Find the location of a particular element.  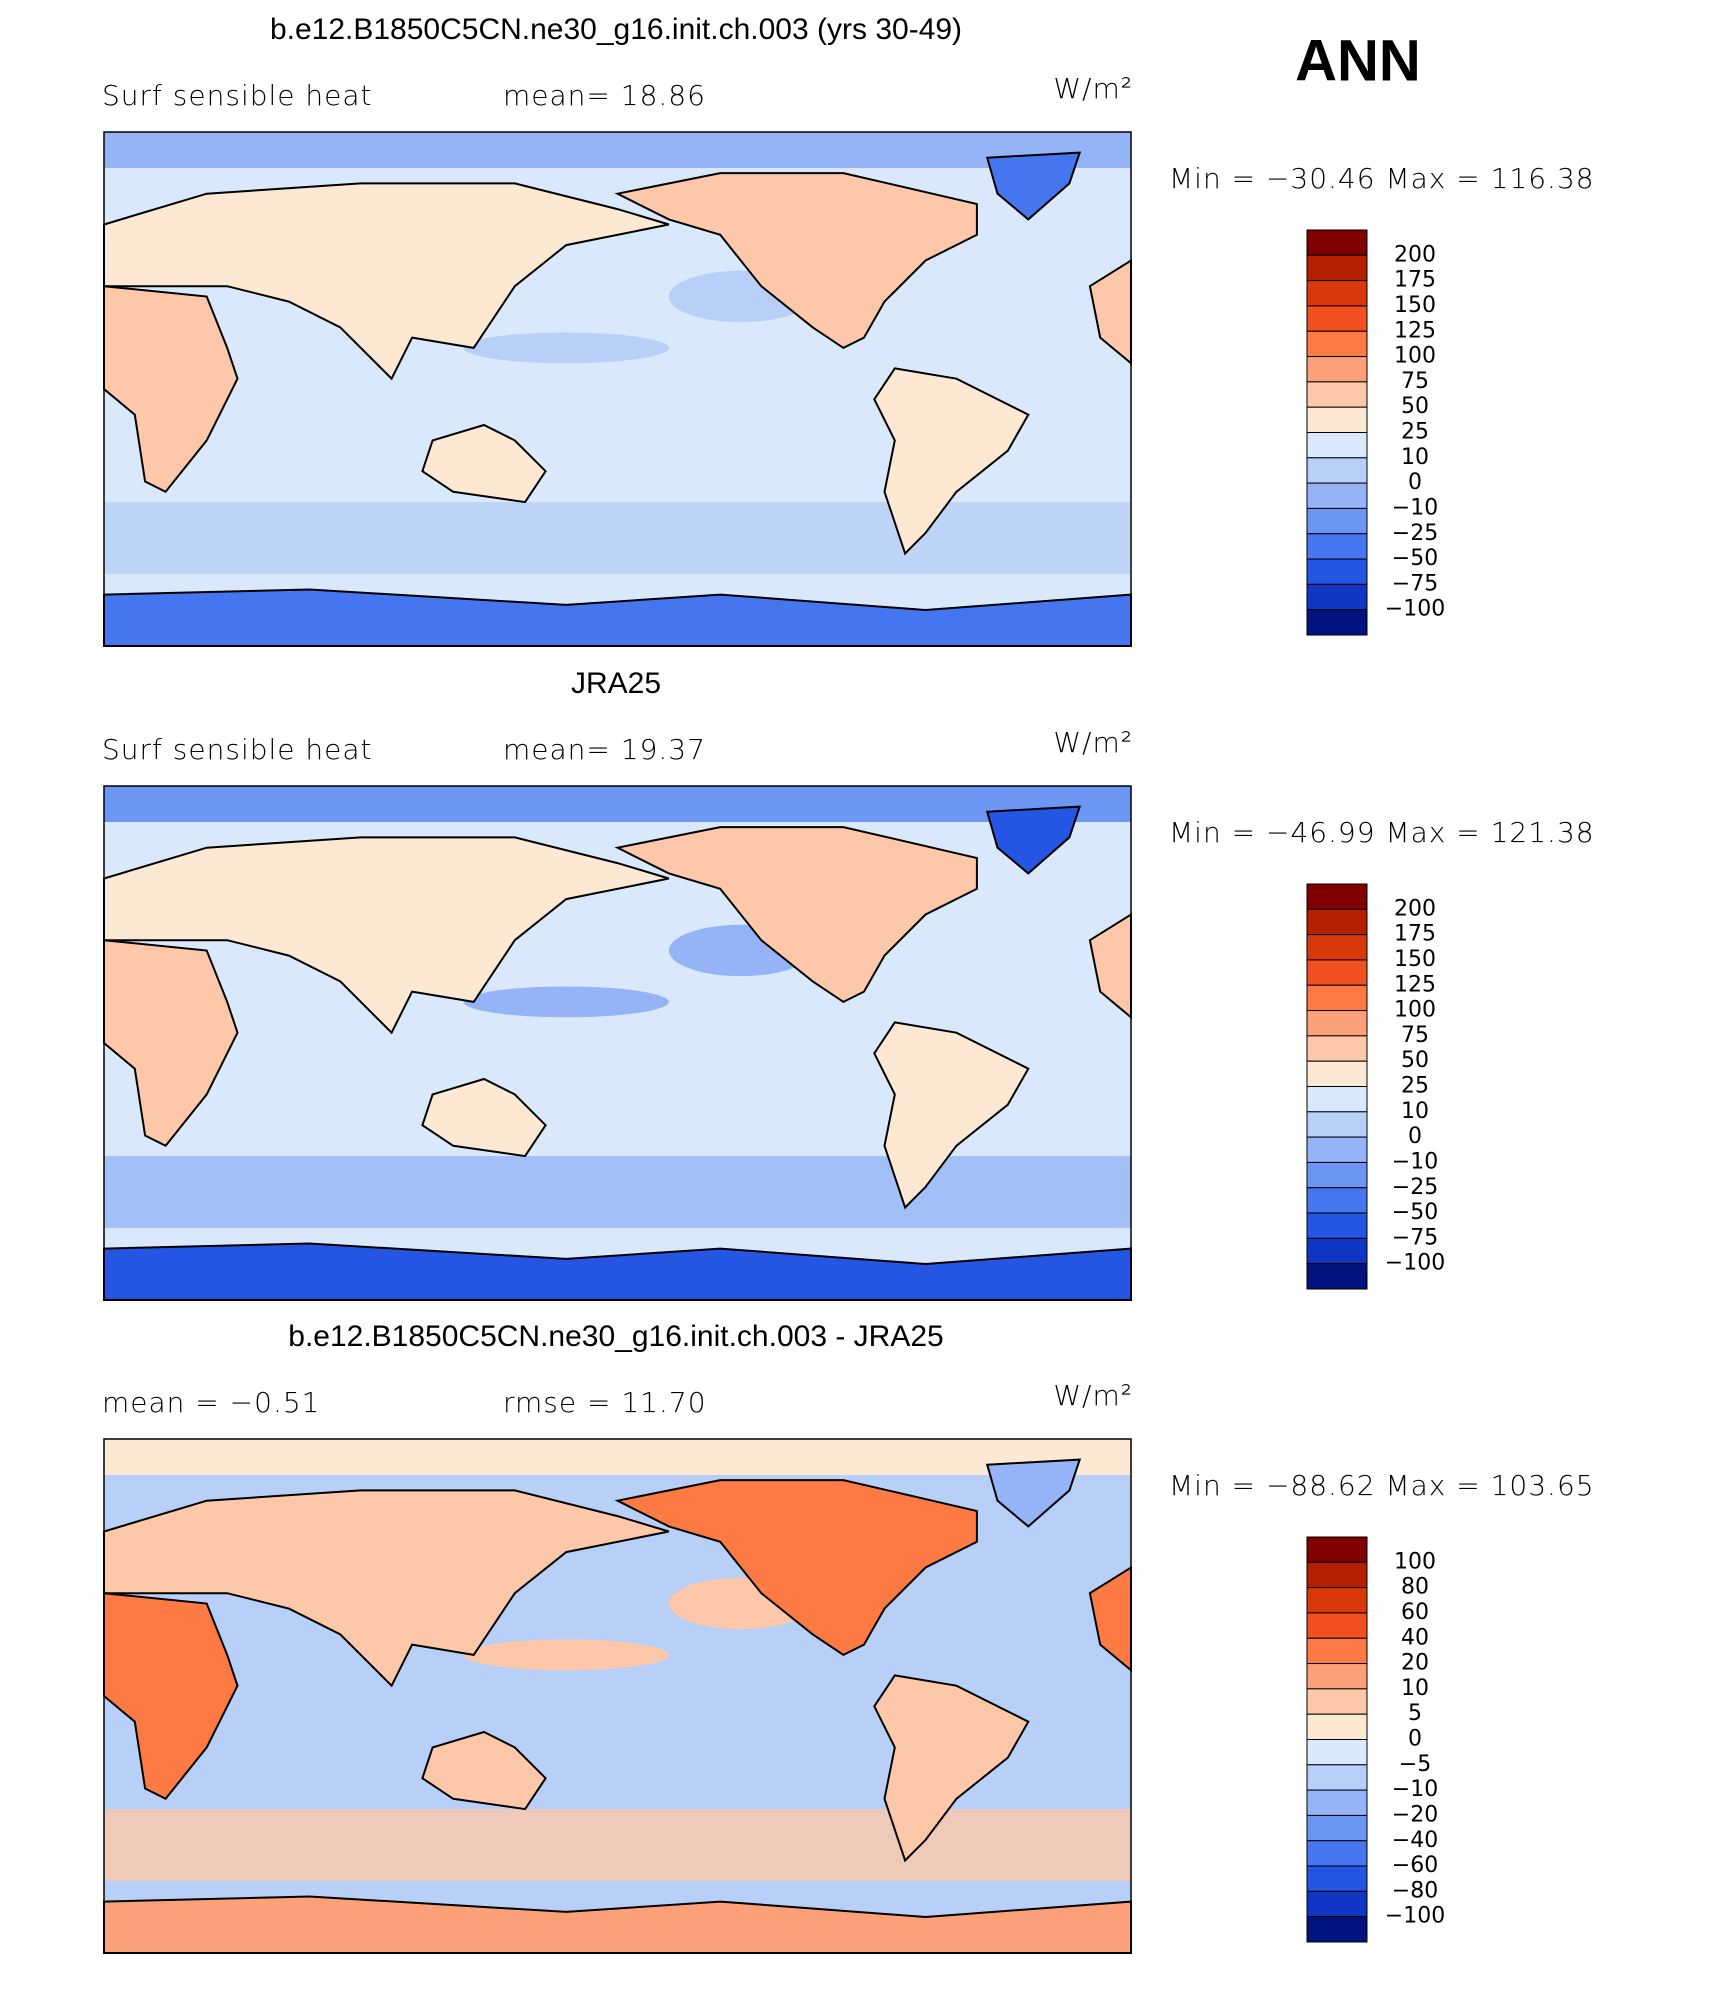

colorbar-label: 5 is located at coordinates (1415, 1713).